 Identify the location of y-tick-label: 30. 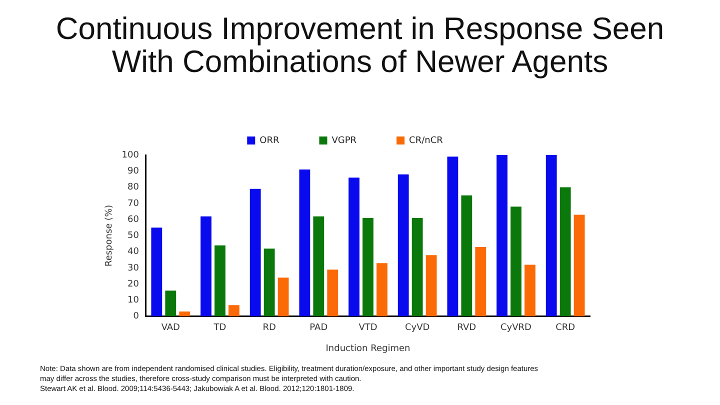
(134, 268).